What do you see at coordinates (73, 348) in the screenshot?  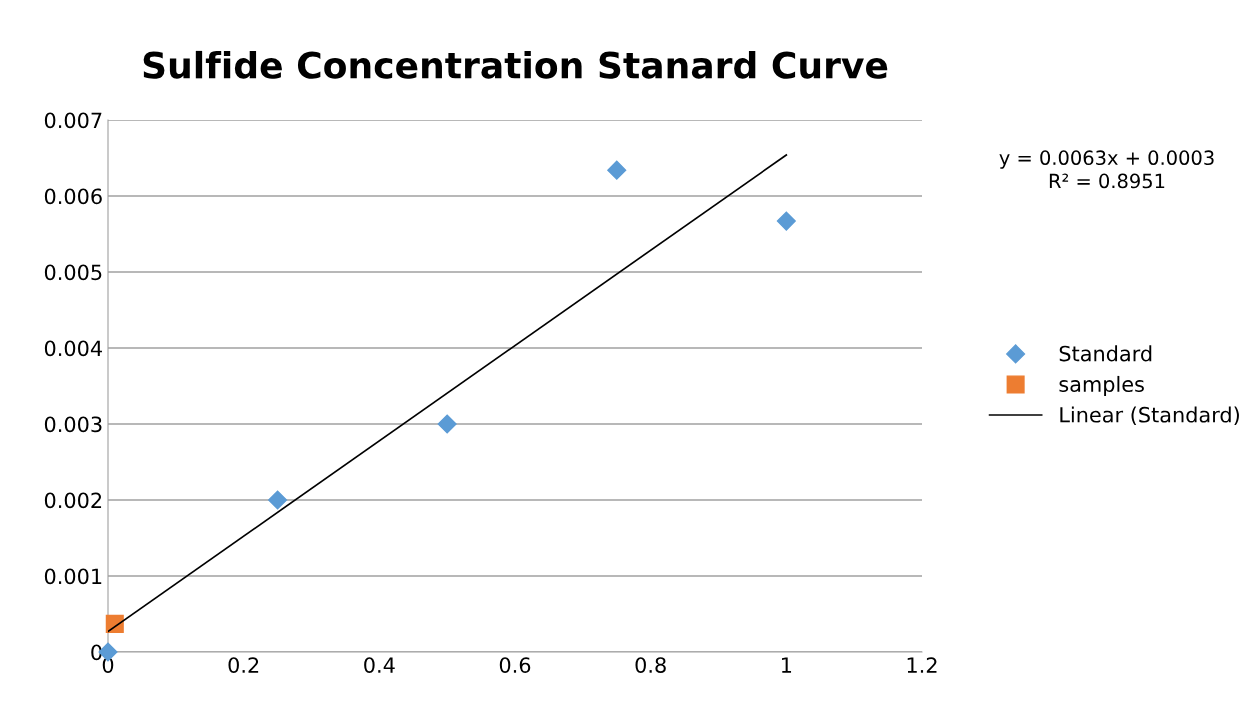 I see `y-tick-label: 0.004` at bounding box center [73, 348].